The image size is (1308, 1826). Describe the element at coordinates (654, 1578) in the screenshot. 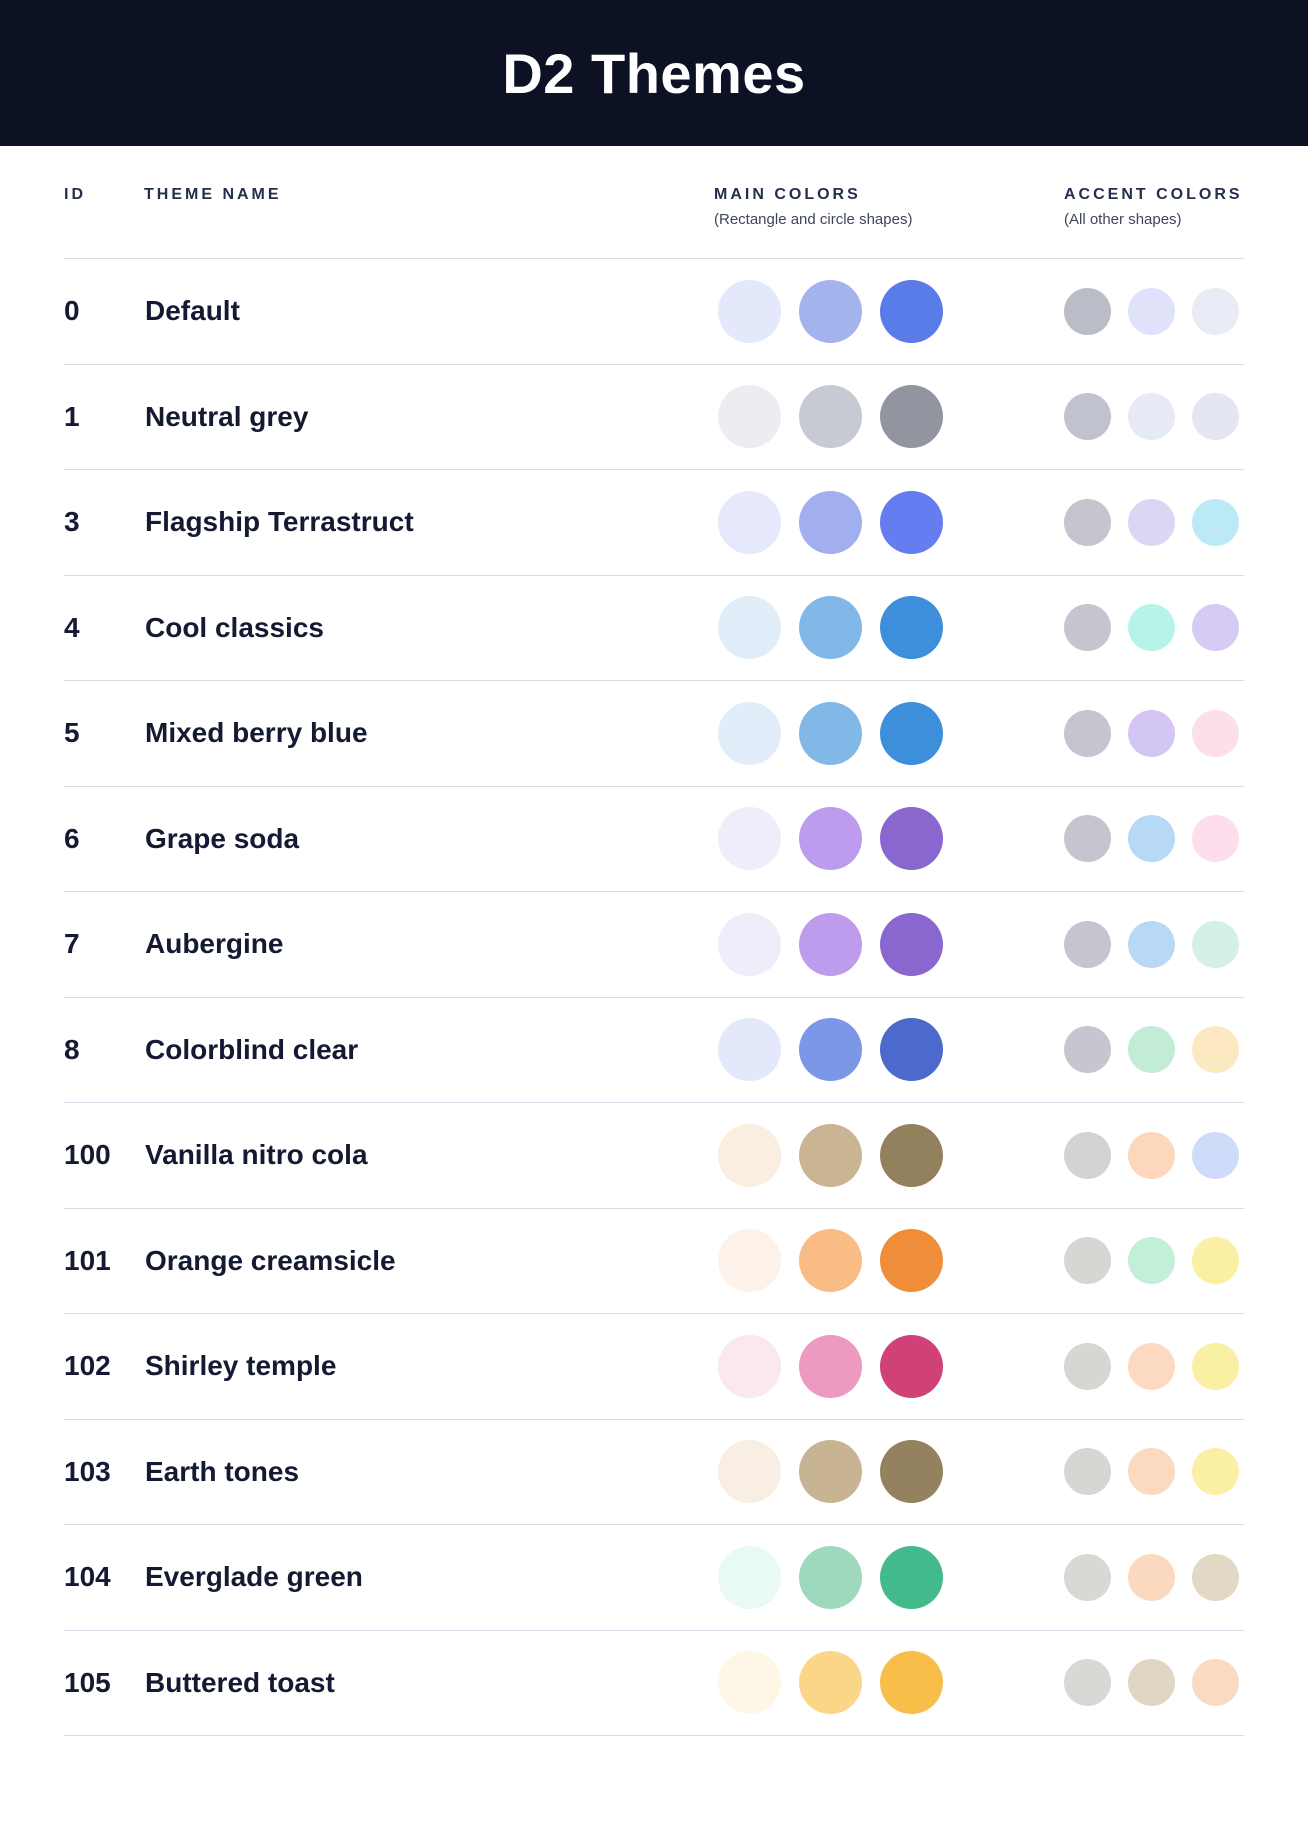

I see `table-row: 104 Everglade green` at that location.